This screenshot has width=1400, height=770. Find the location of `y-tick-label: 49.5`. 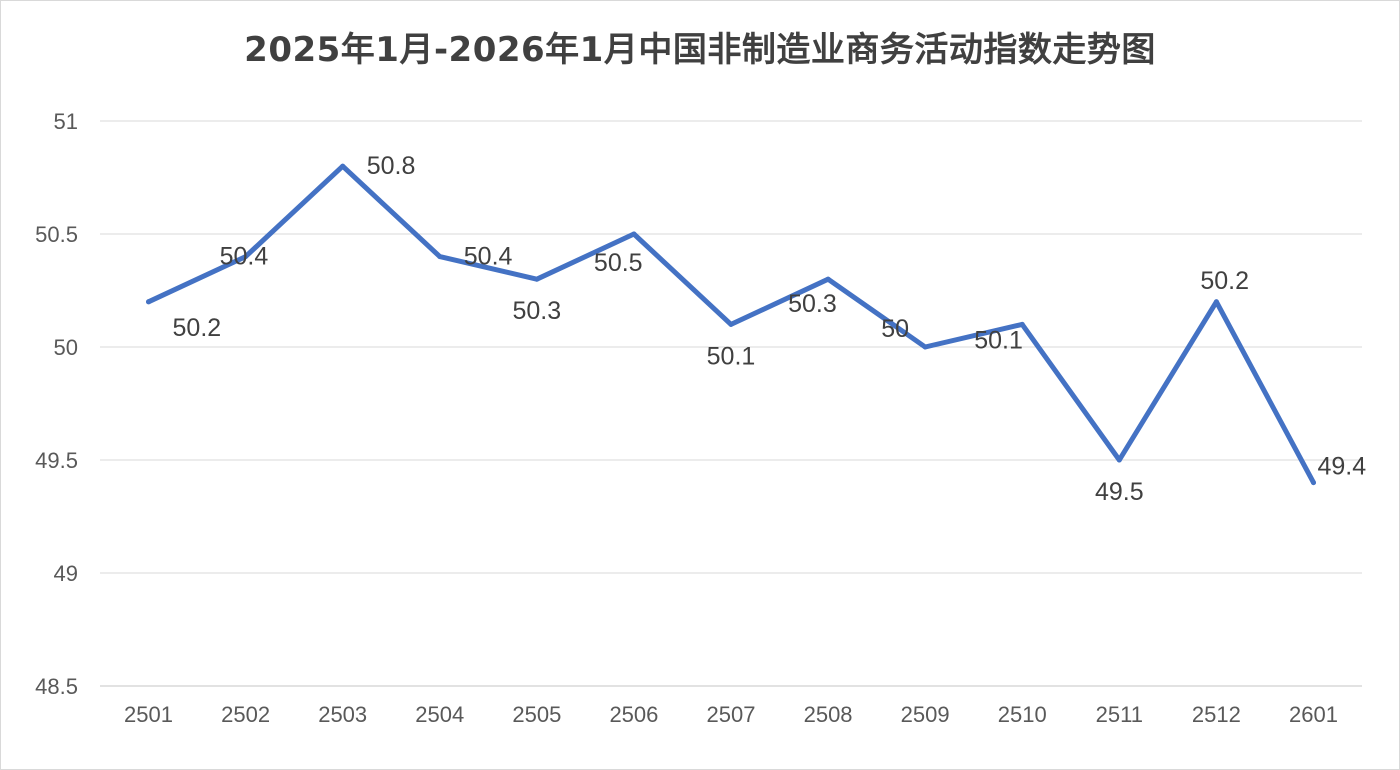

y-tick-label: 49.5 is located at coordinates (56, 460).